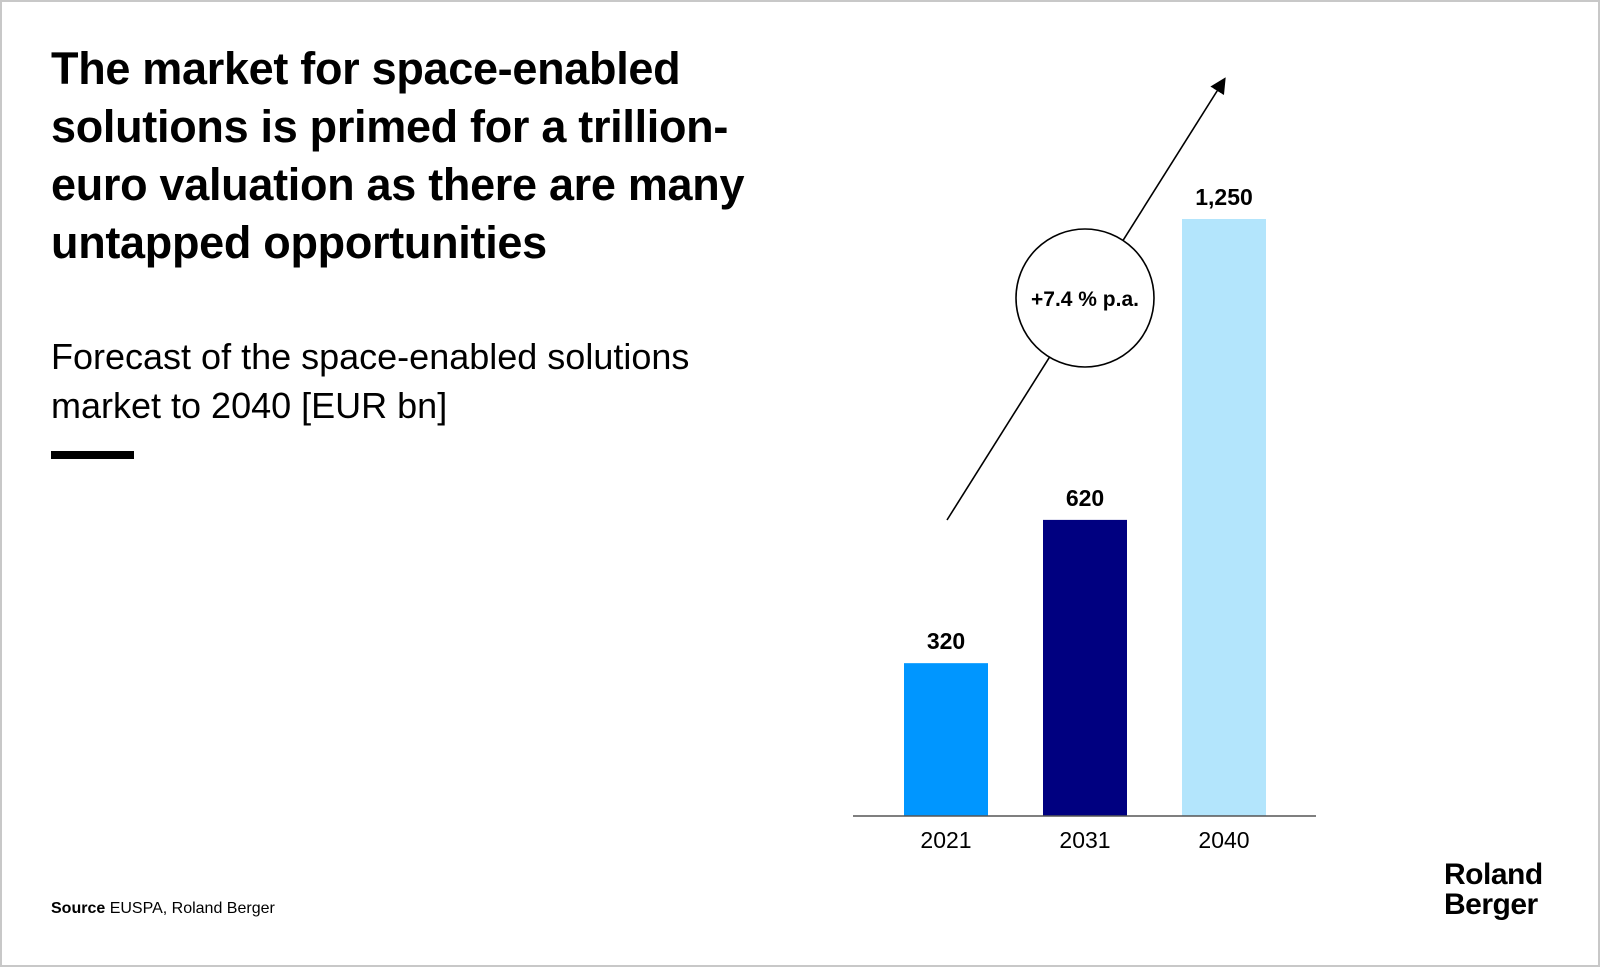 This screenshot has width=1600, height=967. What do you see at coordinates (1223, 840) in the screenshot?
I see `x-tick-label: 2040` at bounding box center [1223, 840].